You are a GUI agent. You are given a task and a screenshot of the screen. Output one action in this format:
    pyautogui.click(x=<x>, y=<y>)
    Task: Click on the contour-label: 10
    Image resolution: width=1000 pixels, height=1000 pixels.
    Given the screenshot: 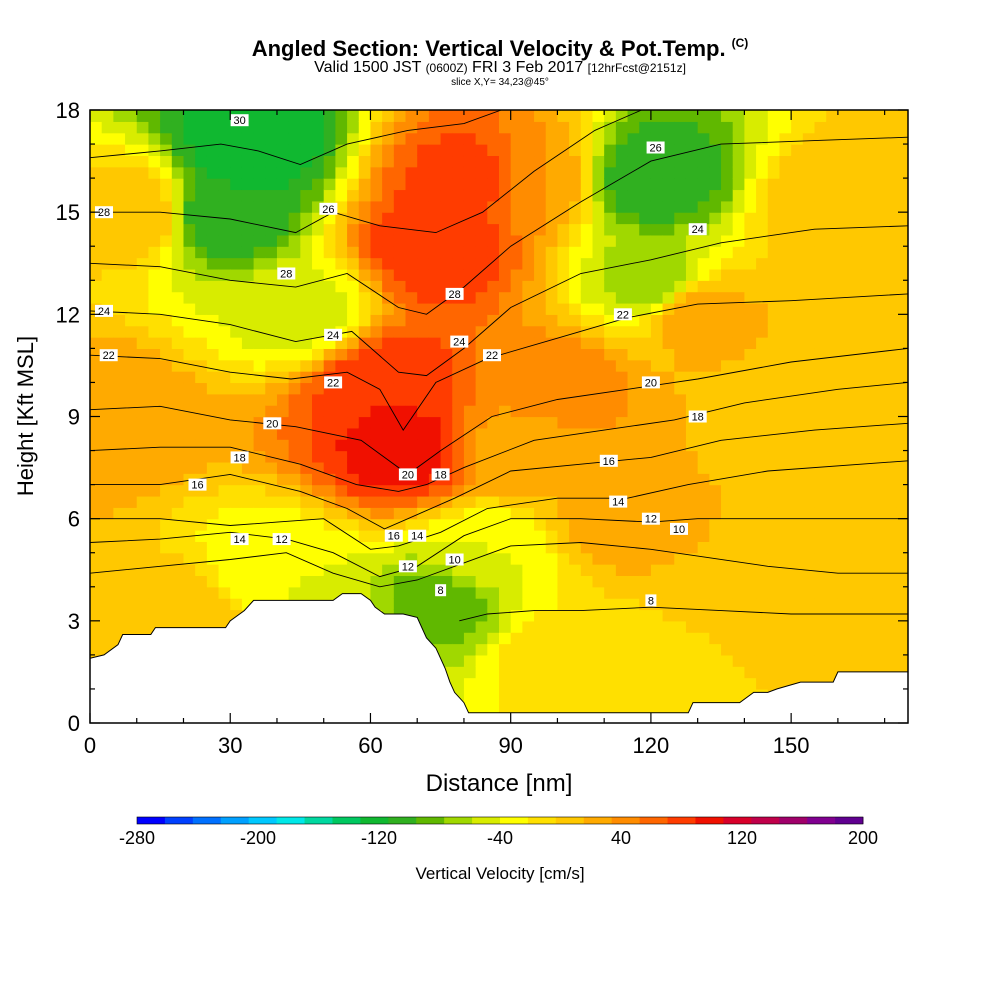 What is the action you would take?
    pyautogui.click(x=454, y=560)
    